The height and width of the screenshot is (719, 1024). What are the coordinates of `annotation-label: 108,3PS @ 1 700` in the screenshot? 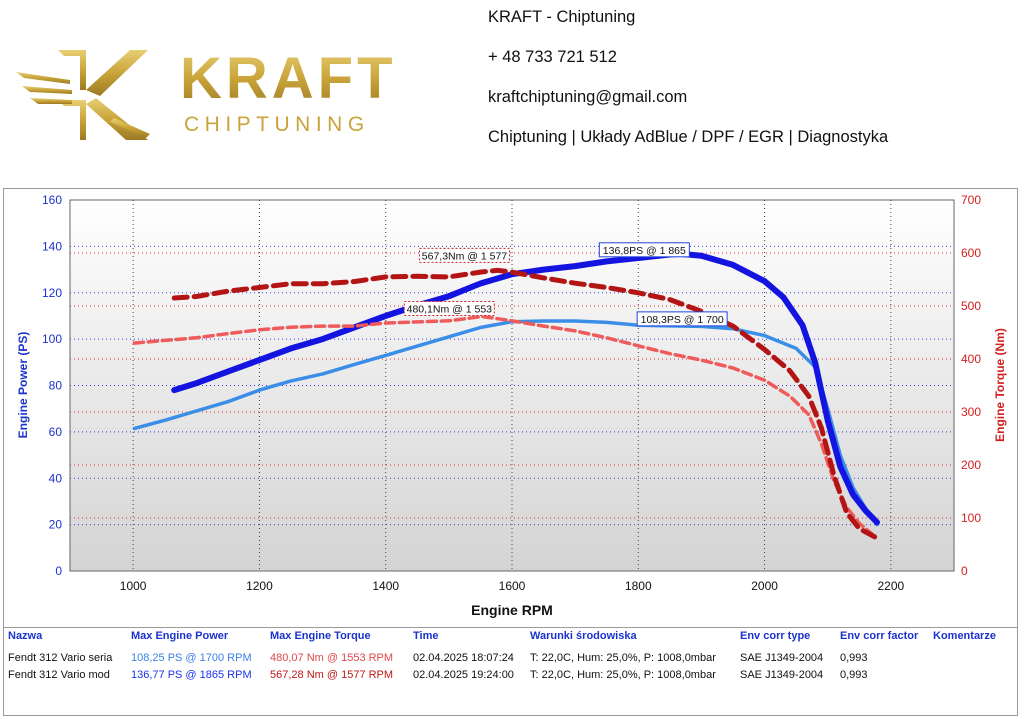 It's located at (682, 320).